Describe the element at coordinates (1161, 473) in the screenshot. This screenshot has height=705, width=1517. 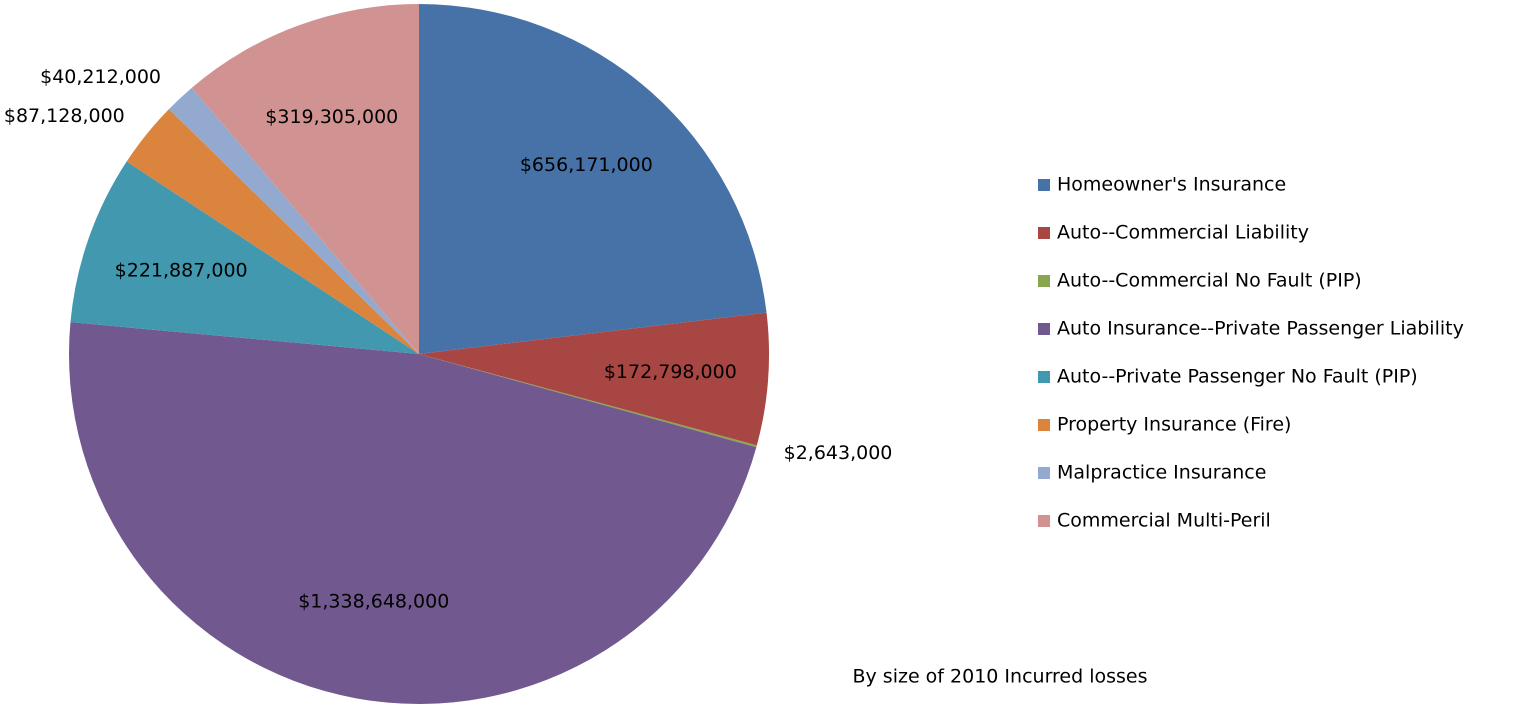
I see `legend-label: Malpractice Insurance` at that location.